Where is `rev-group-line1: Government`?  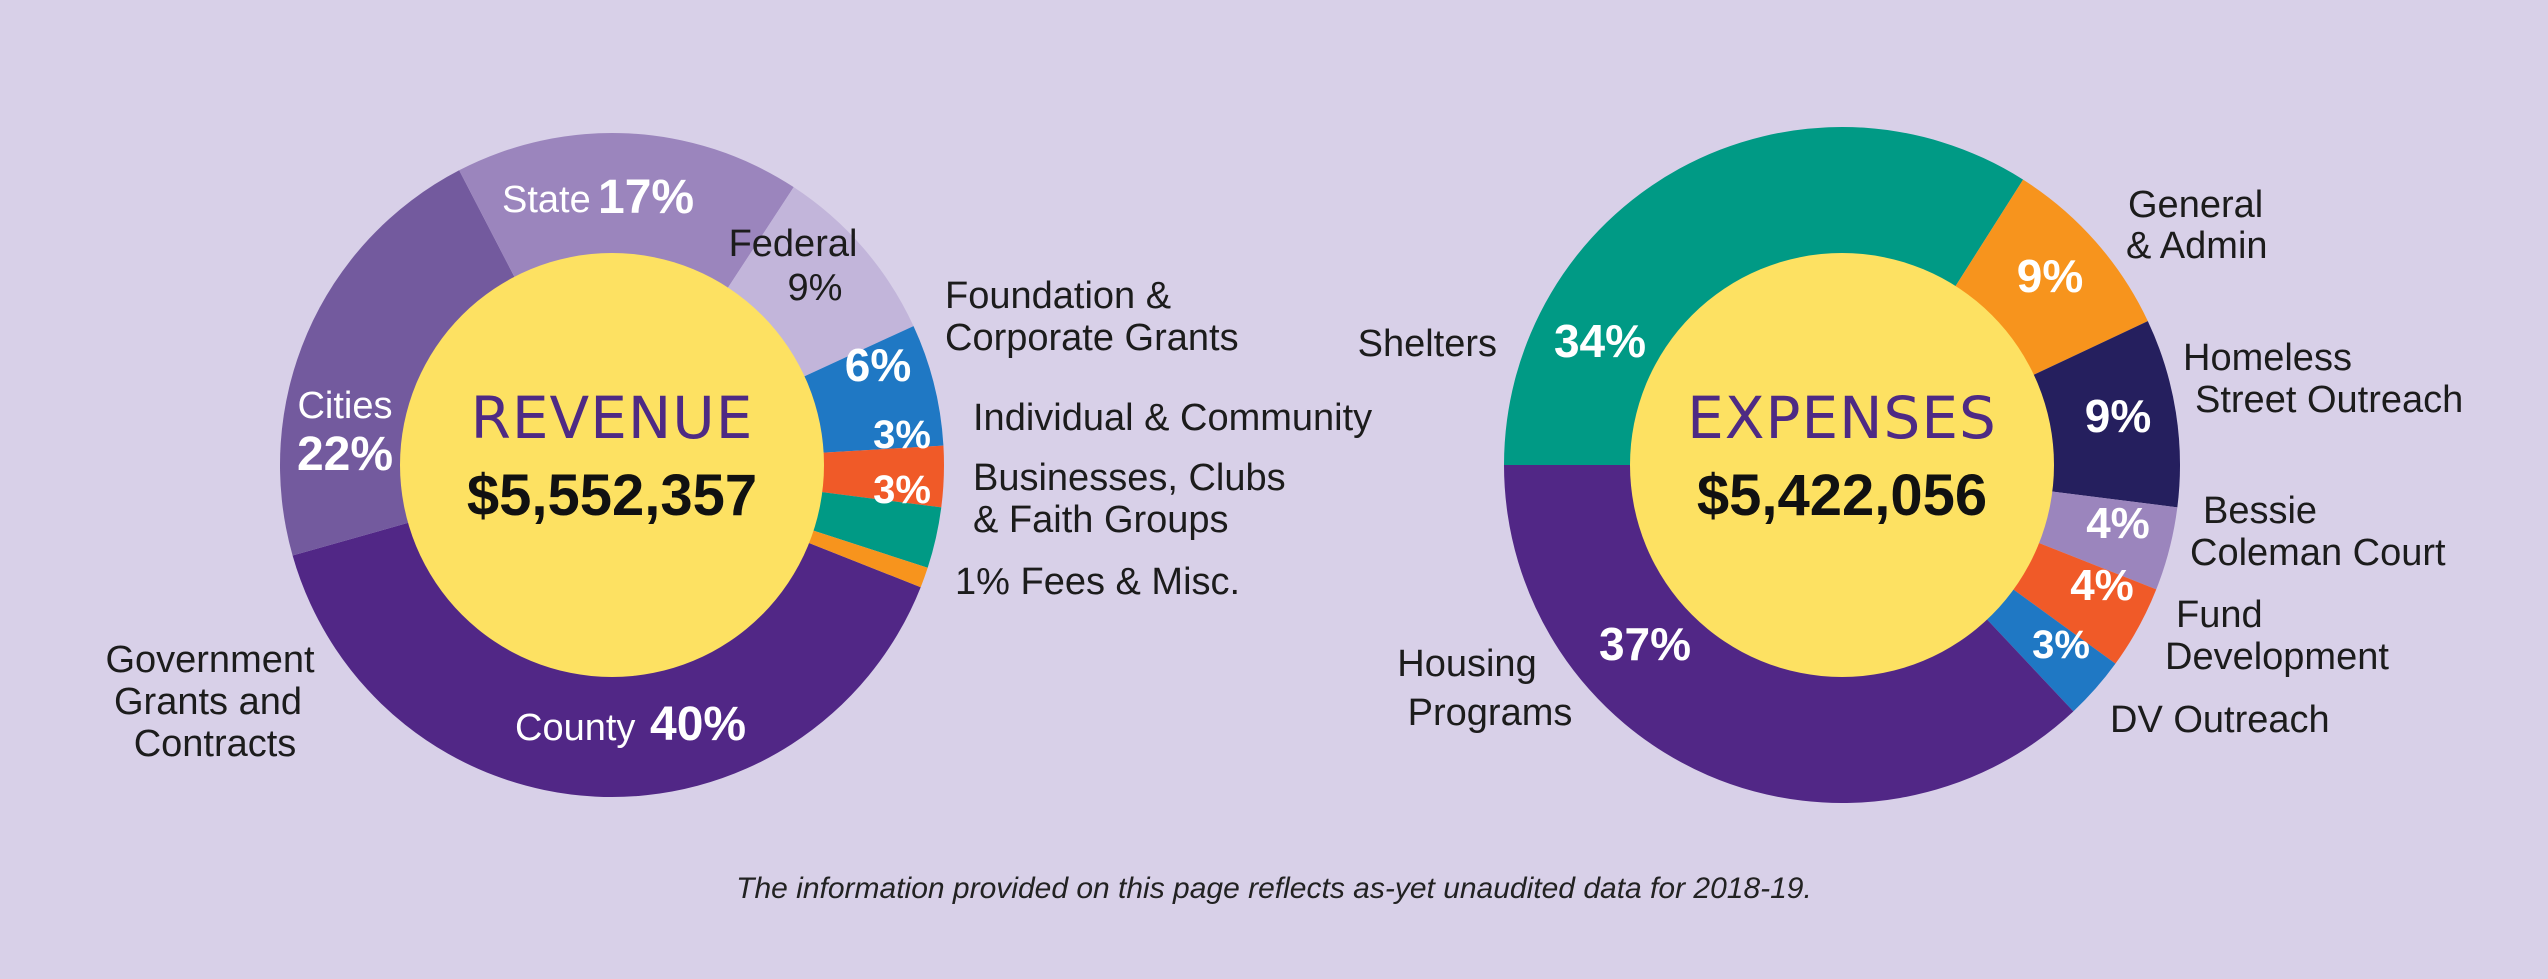
rev-group-line1: Government is located at coordinates (210, 660).